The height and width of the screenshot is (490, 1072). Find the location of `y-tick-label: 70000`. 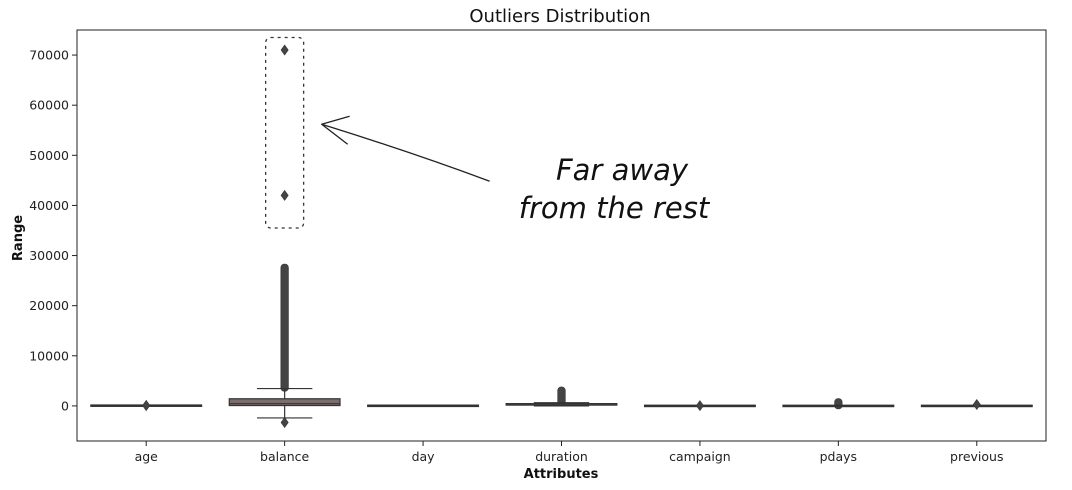

y-tick-label: 70000 is located at coordinates (49, 55).